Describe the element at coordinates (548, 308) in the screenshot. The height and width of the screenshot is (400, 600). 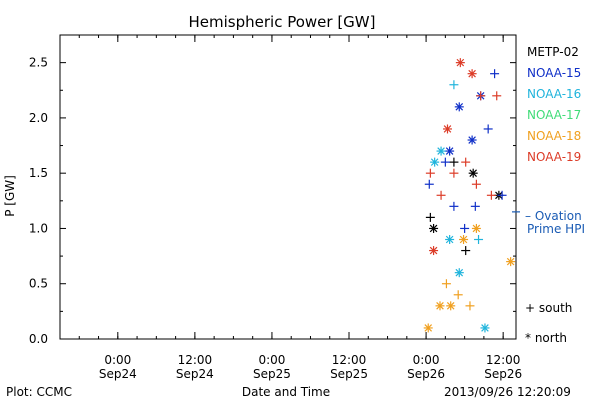
I see `symbol-legend-entry: + south` at that location.